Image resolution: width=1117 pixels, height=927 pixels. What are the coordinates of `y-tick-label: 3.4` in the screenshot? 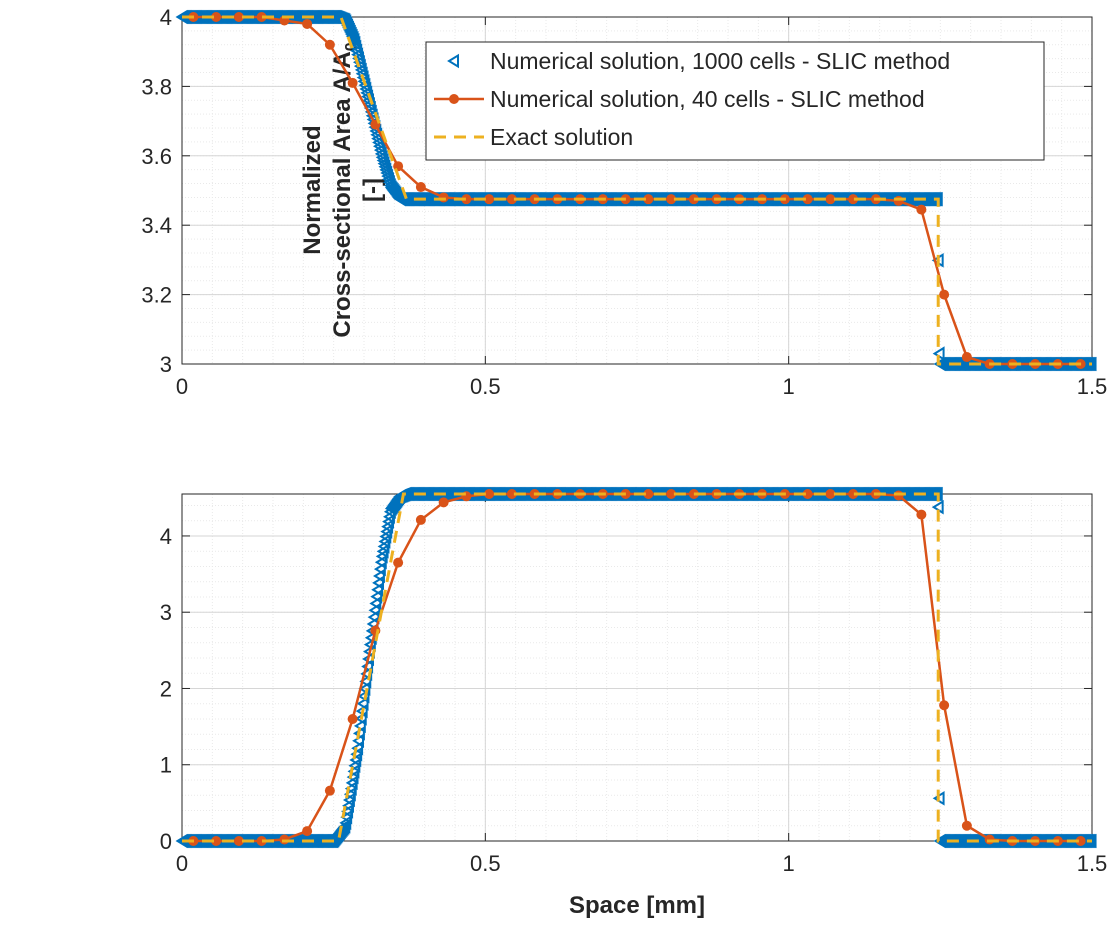 It's located at (156, 225).